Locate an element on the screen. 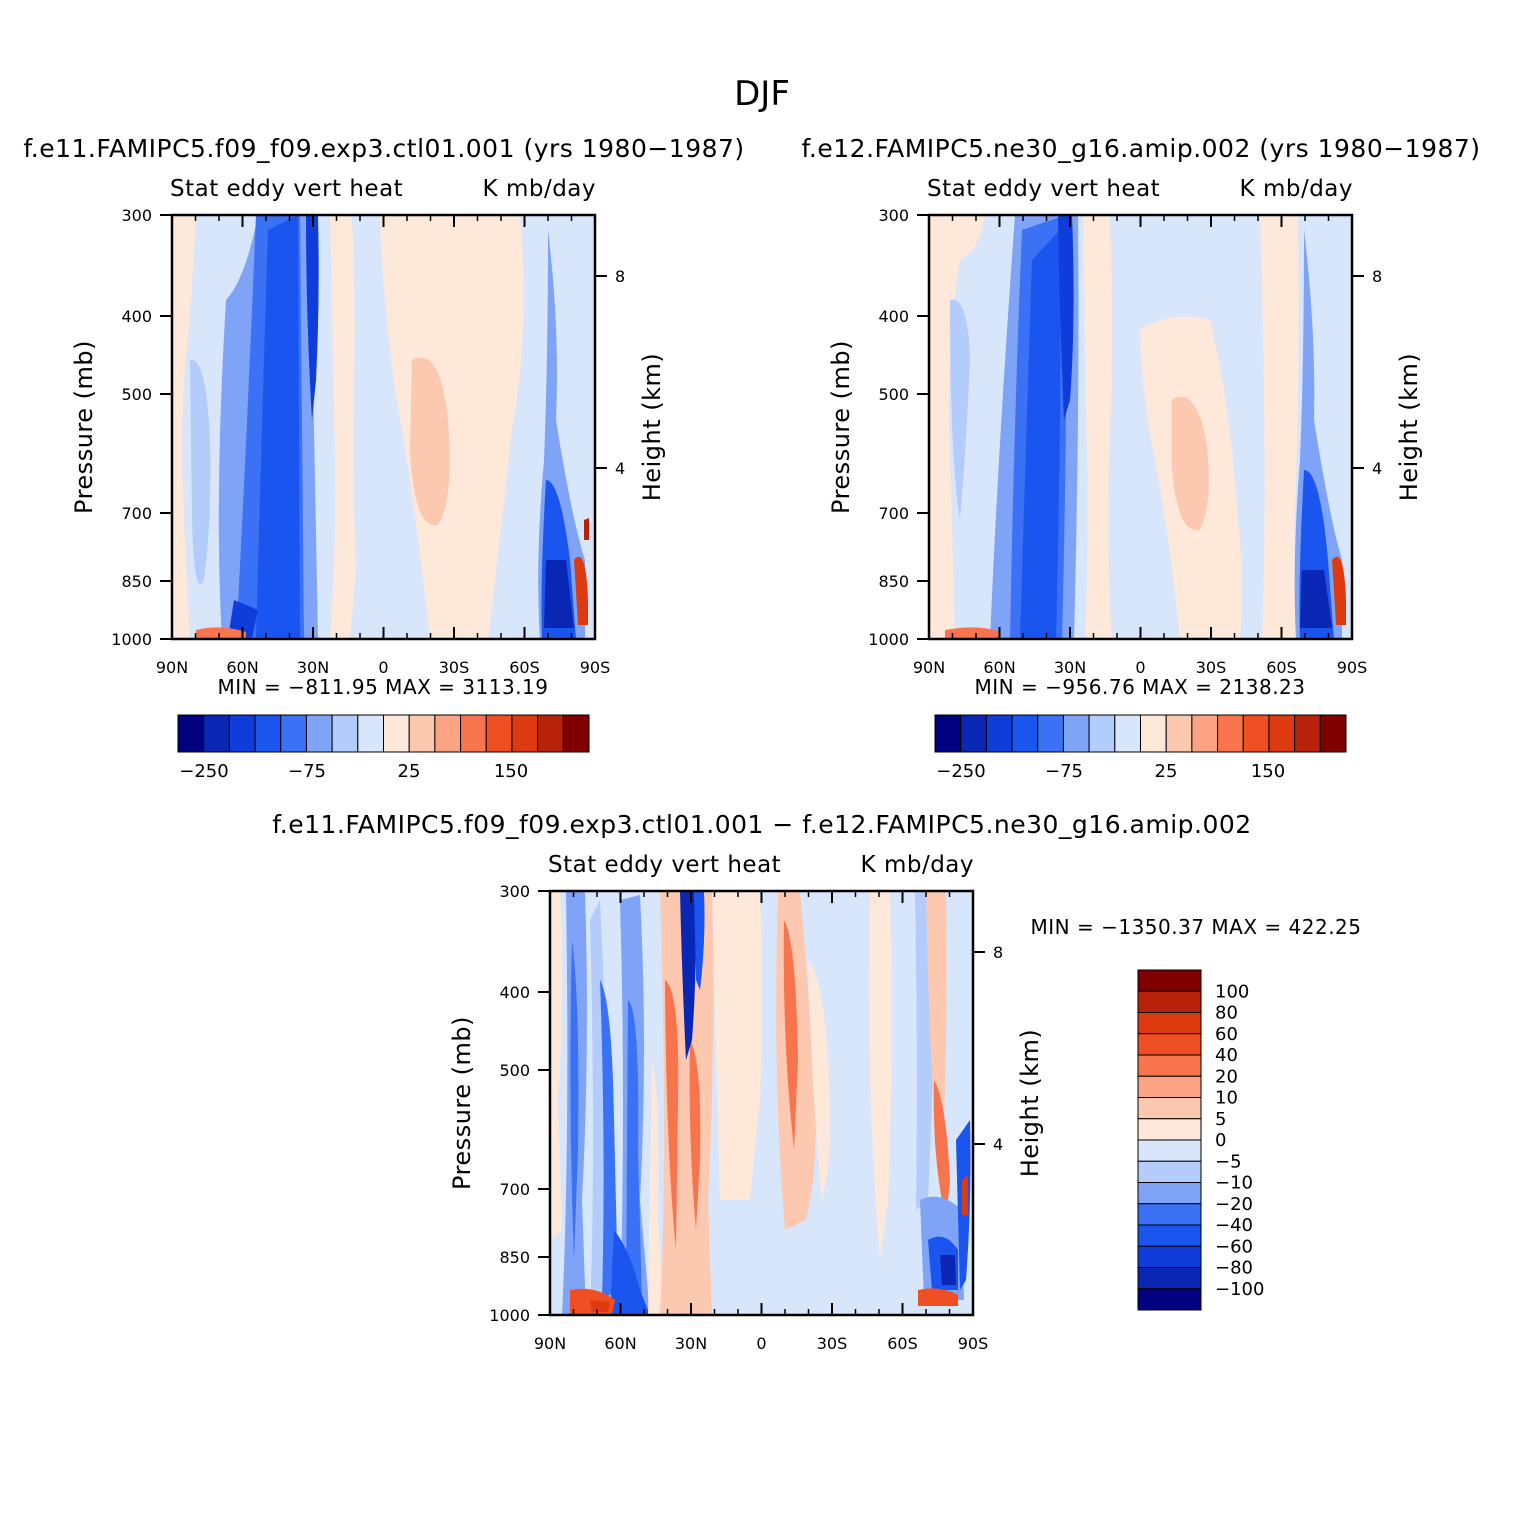  panel-3-y-right-axis-label: Height (km) is located at coordinates (1030, 1103).